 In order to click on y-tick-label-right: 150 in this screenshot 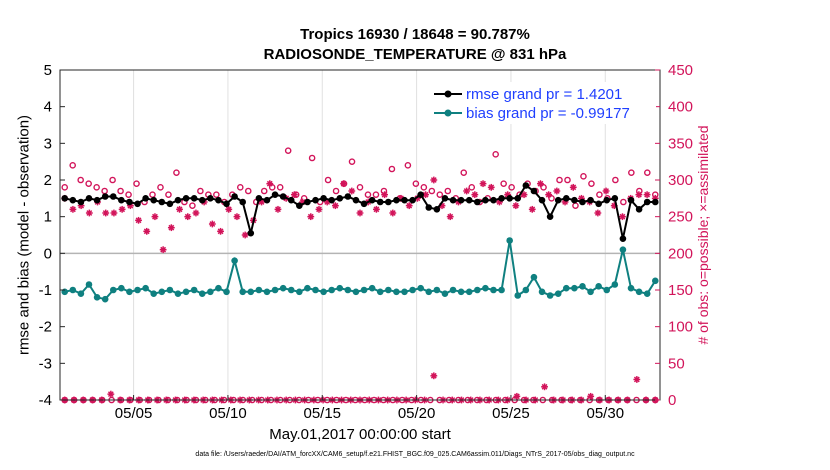, I will do `click(680, 290)`.